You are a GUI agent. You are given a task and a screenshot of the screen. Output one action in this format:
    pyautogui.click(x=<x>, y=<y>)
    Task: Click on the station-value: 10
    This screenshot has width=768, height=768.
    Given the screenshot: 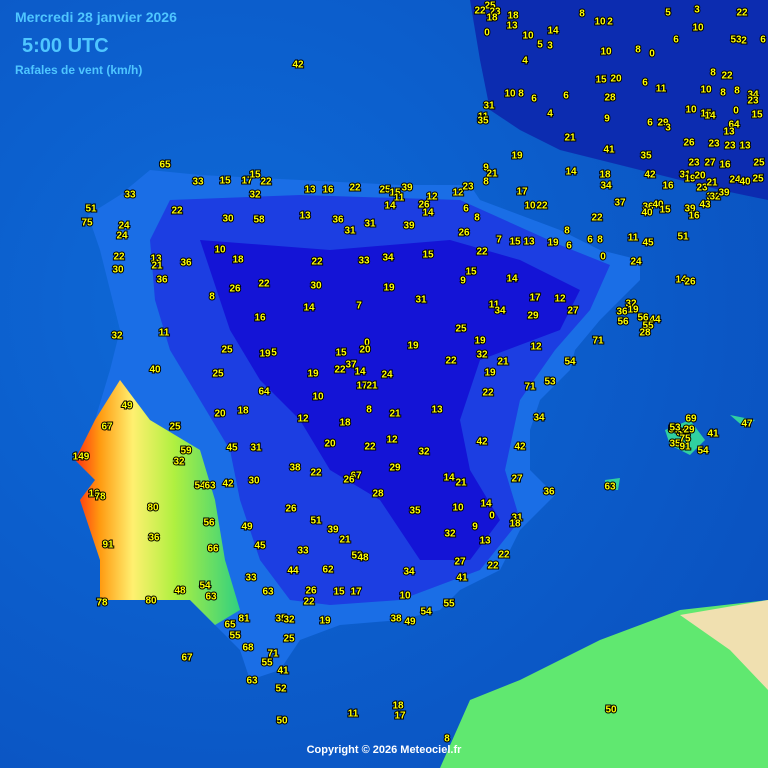 What is the action you would take?
    pyautogui.click(x=698, y=28)
    